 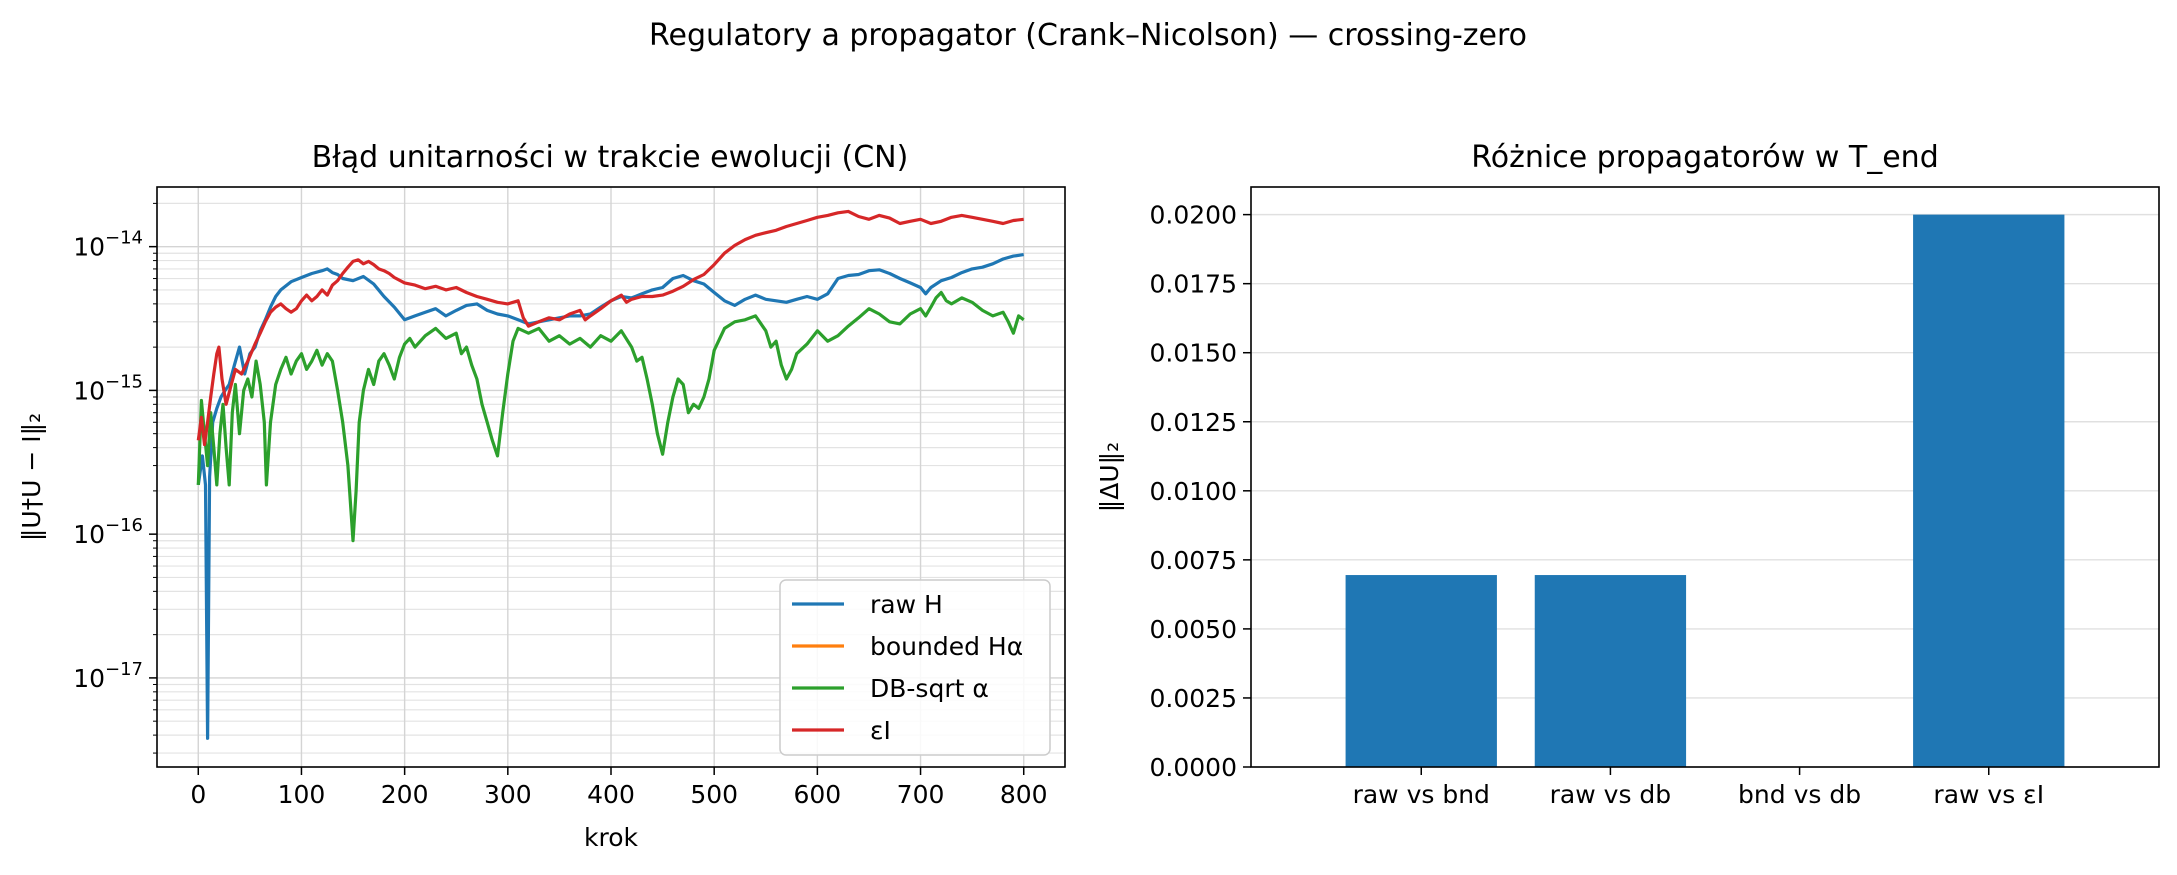 I want to click on x-tick-label: 300, so click(x=508, y=794).